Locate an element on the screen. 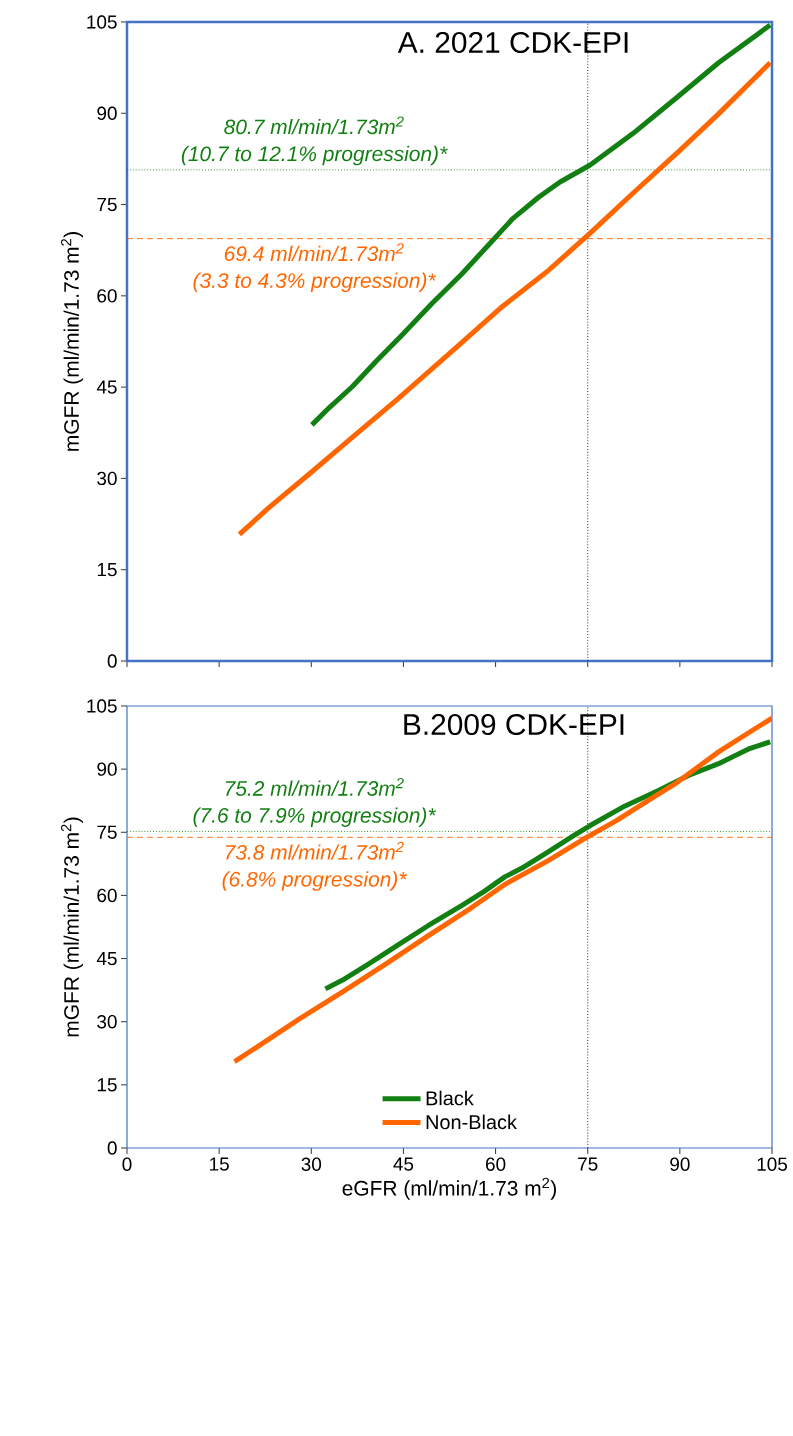  x-tick-label: 45 is located at coordinates (403, 1164).